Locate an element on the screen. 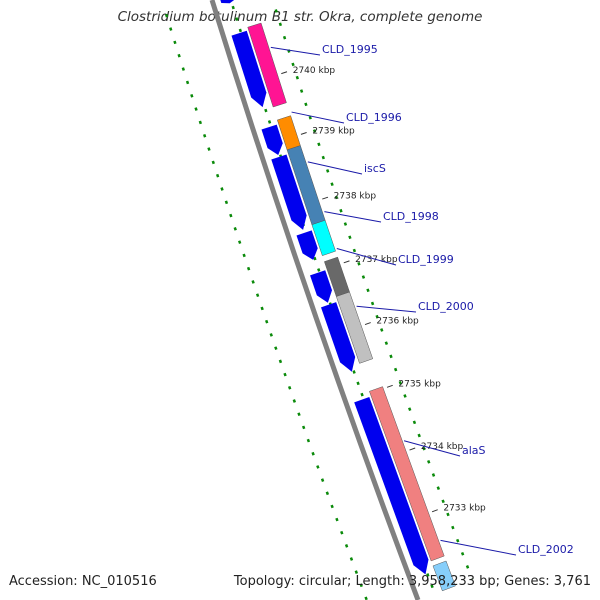 The image size is (600, 600). kbp-label: 2733 kbp is located at coordinates (464, 509).